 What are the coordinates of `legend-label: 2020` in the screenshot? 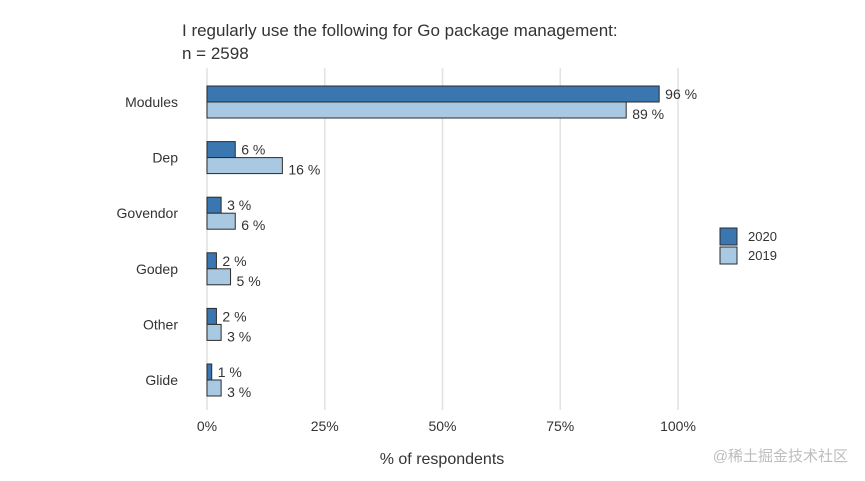 It's located at (762, 236).